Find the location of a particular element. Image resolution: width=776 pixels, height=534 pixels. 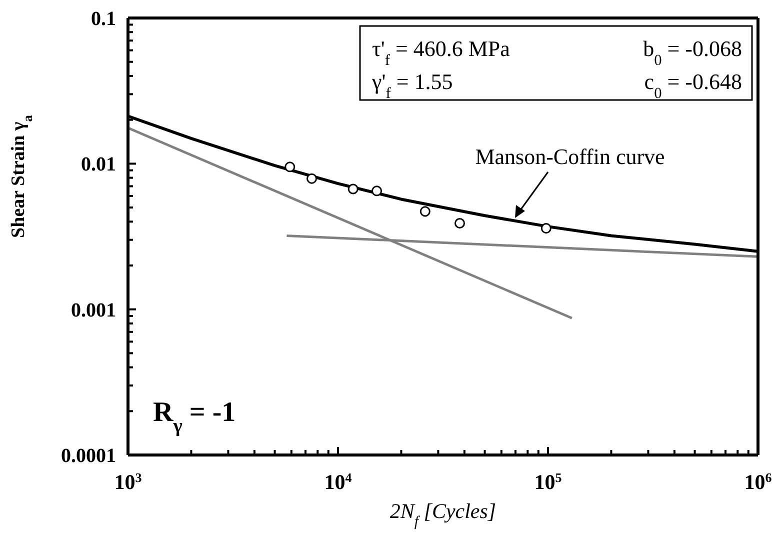

x-tick-label: 10$^{5}$ is located at coordinates (548, 482).